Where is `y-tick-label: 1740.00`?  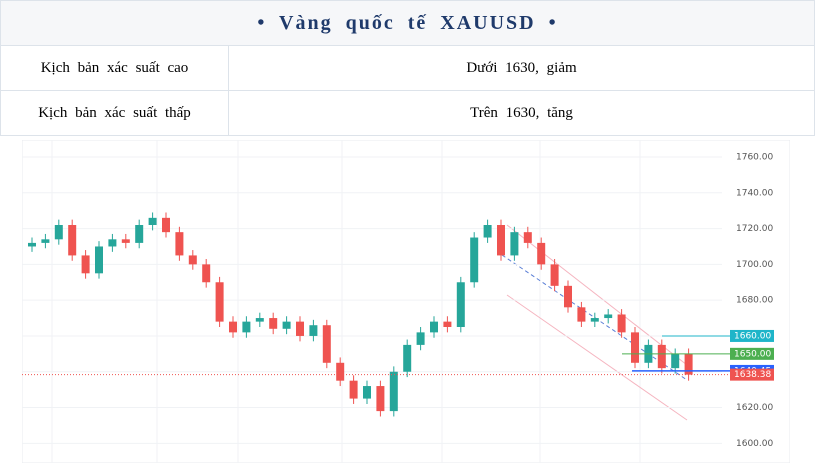
y-tick-label: 1740.00 is located at coordinates (754, 193).